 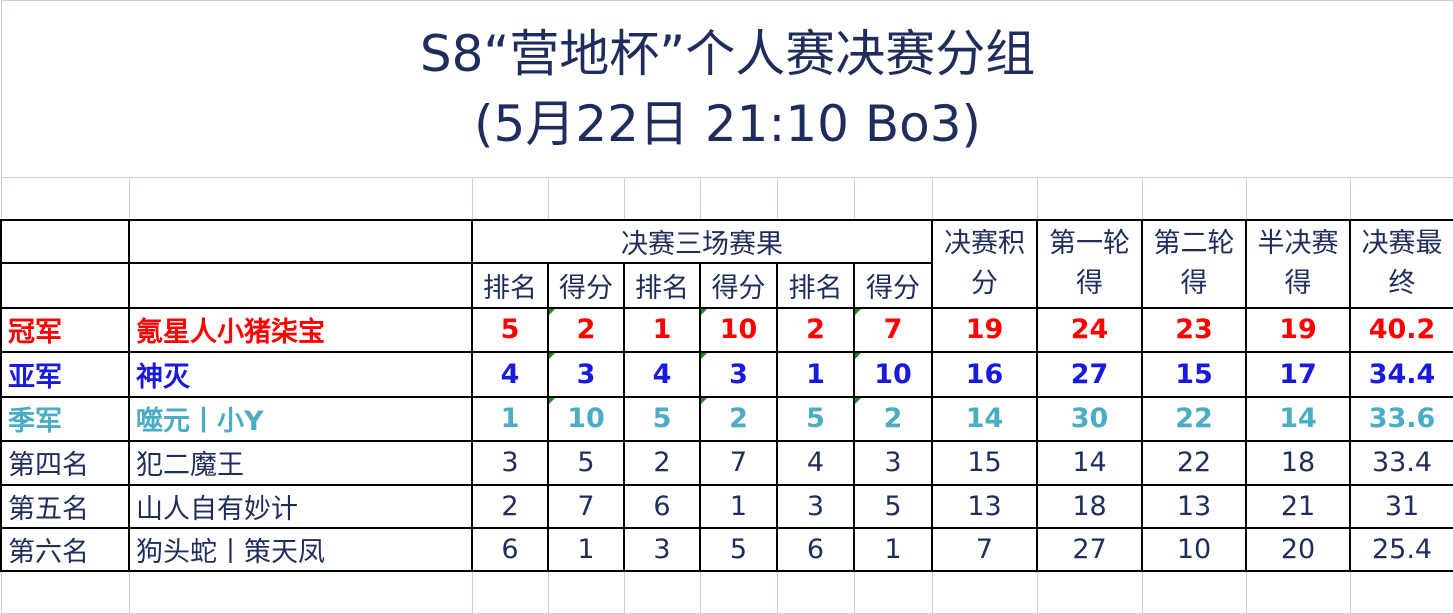 I want to click on round1-cell: 24, so click(x=1089, y=329).